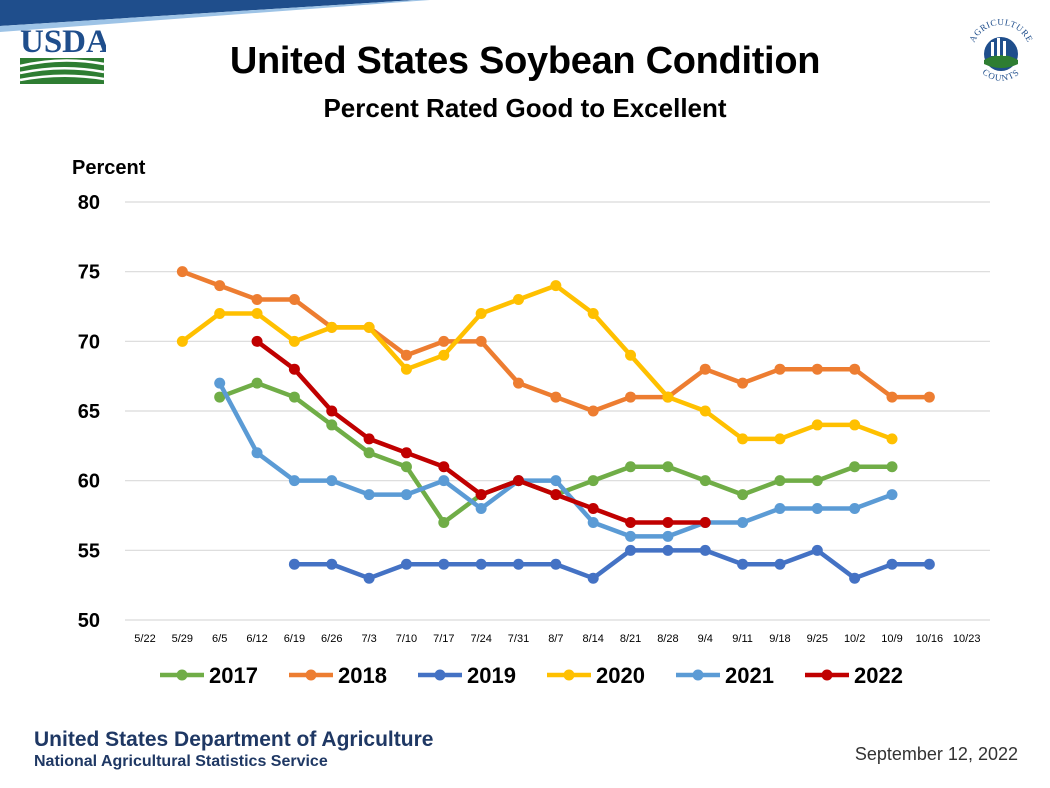  What do you see at coordinates (256, 639) in the screenshot?
I see `x-tick-label: 6/12` at bounding box center [256, 639].